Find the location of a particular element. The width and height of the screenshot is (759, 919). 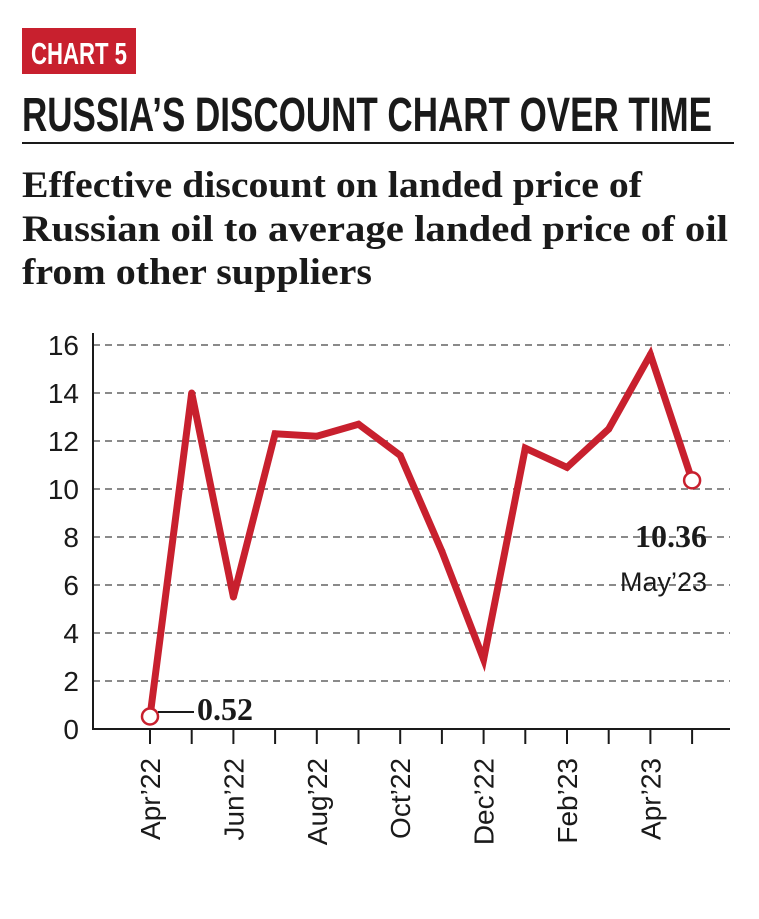

end-value-label: 10.36 is located at coordinates (671, 536).